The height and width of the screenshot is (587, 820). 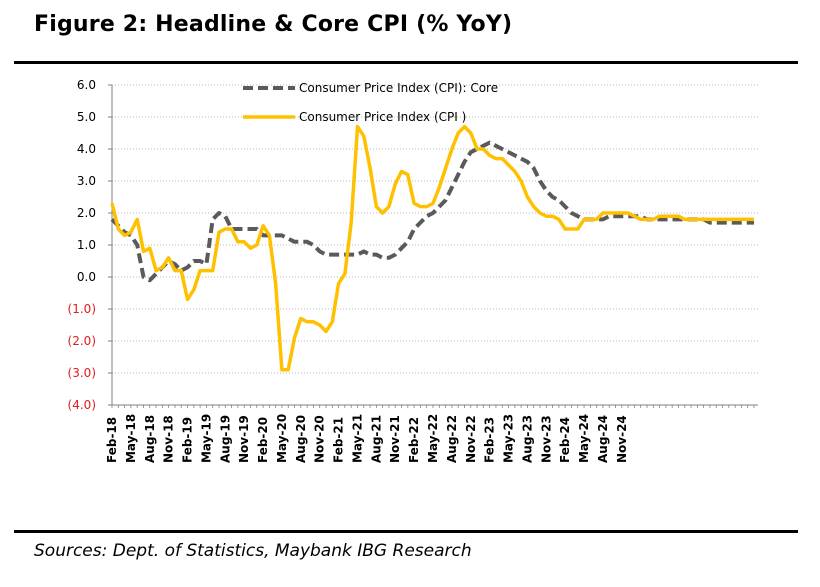 What do you see at coordinates (301, 439) in the screenshot?
I see `x-tick-label: Aug-20` at bounding box center [301, 439].